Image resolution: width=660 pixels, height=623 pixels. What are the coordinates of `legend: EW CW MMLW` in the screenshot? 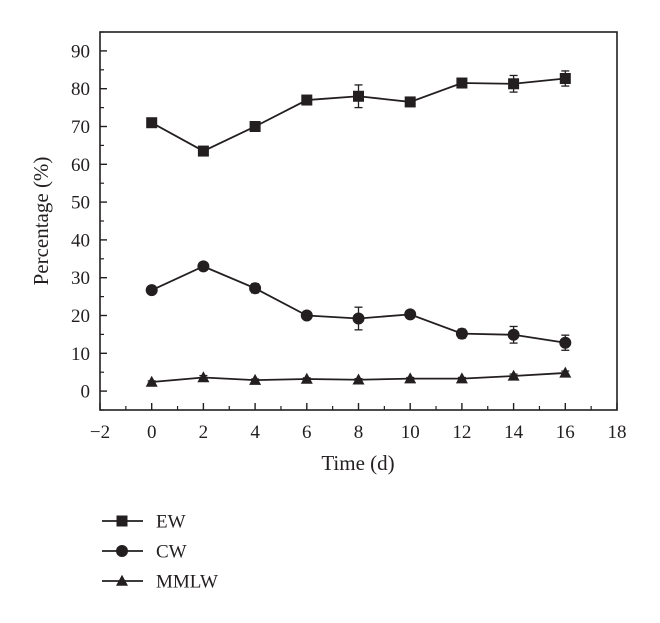 It's located at (160, 552).